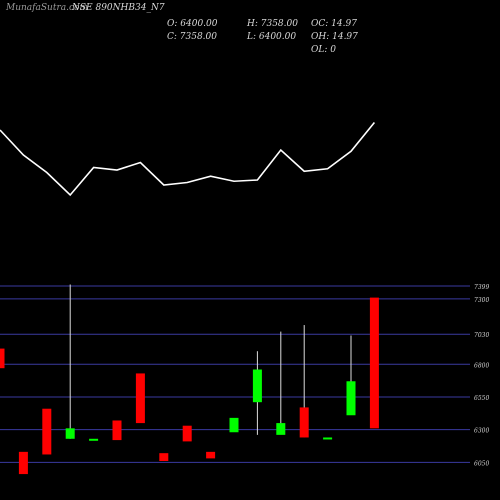 The image size is (500, 500). I want to click on oh-value: OH: 14.97, so click(334, 37).